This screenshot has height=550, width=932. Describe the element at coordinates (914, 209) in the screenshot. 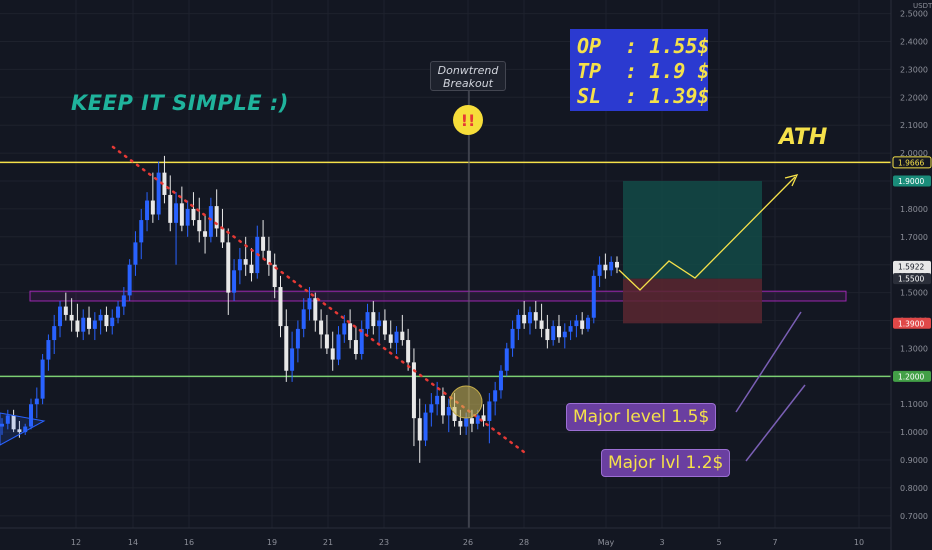

I see `y-tick-label: 1.8000` at that location.